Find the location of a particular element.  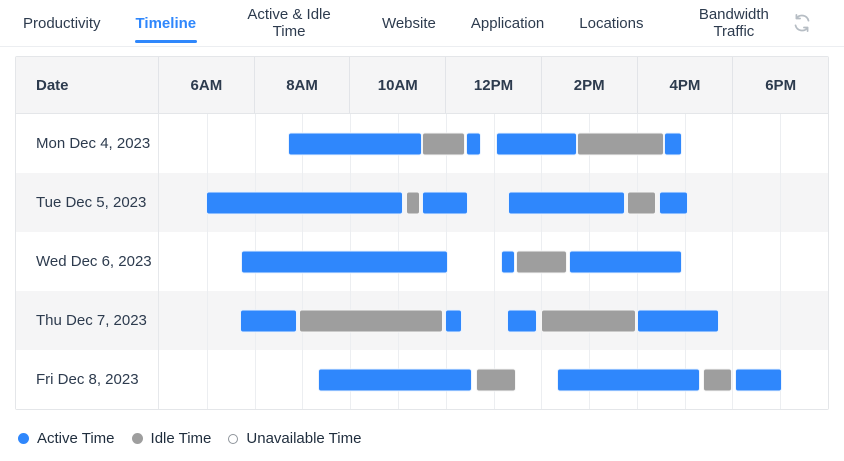

time-header-4pm: 4PM is located at coordinates (684, 85).